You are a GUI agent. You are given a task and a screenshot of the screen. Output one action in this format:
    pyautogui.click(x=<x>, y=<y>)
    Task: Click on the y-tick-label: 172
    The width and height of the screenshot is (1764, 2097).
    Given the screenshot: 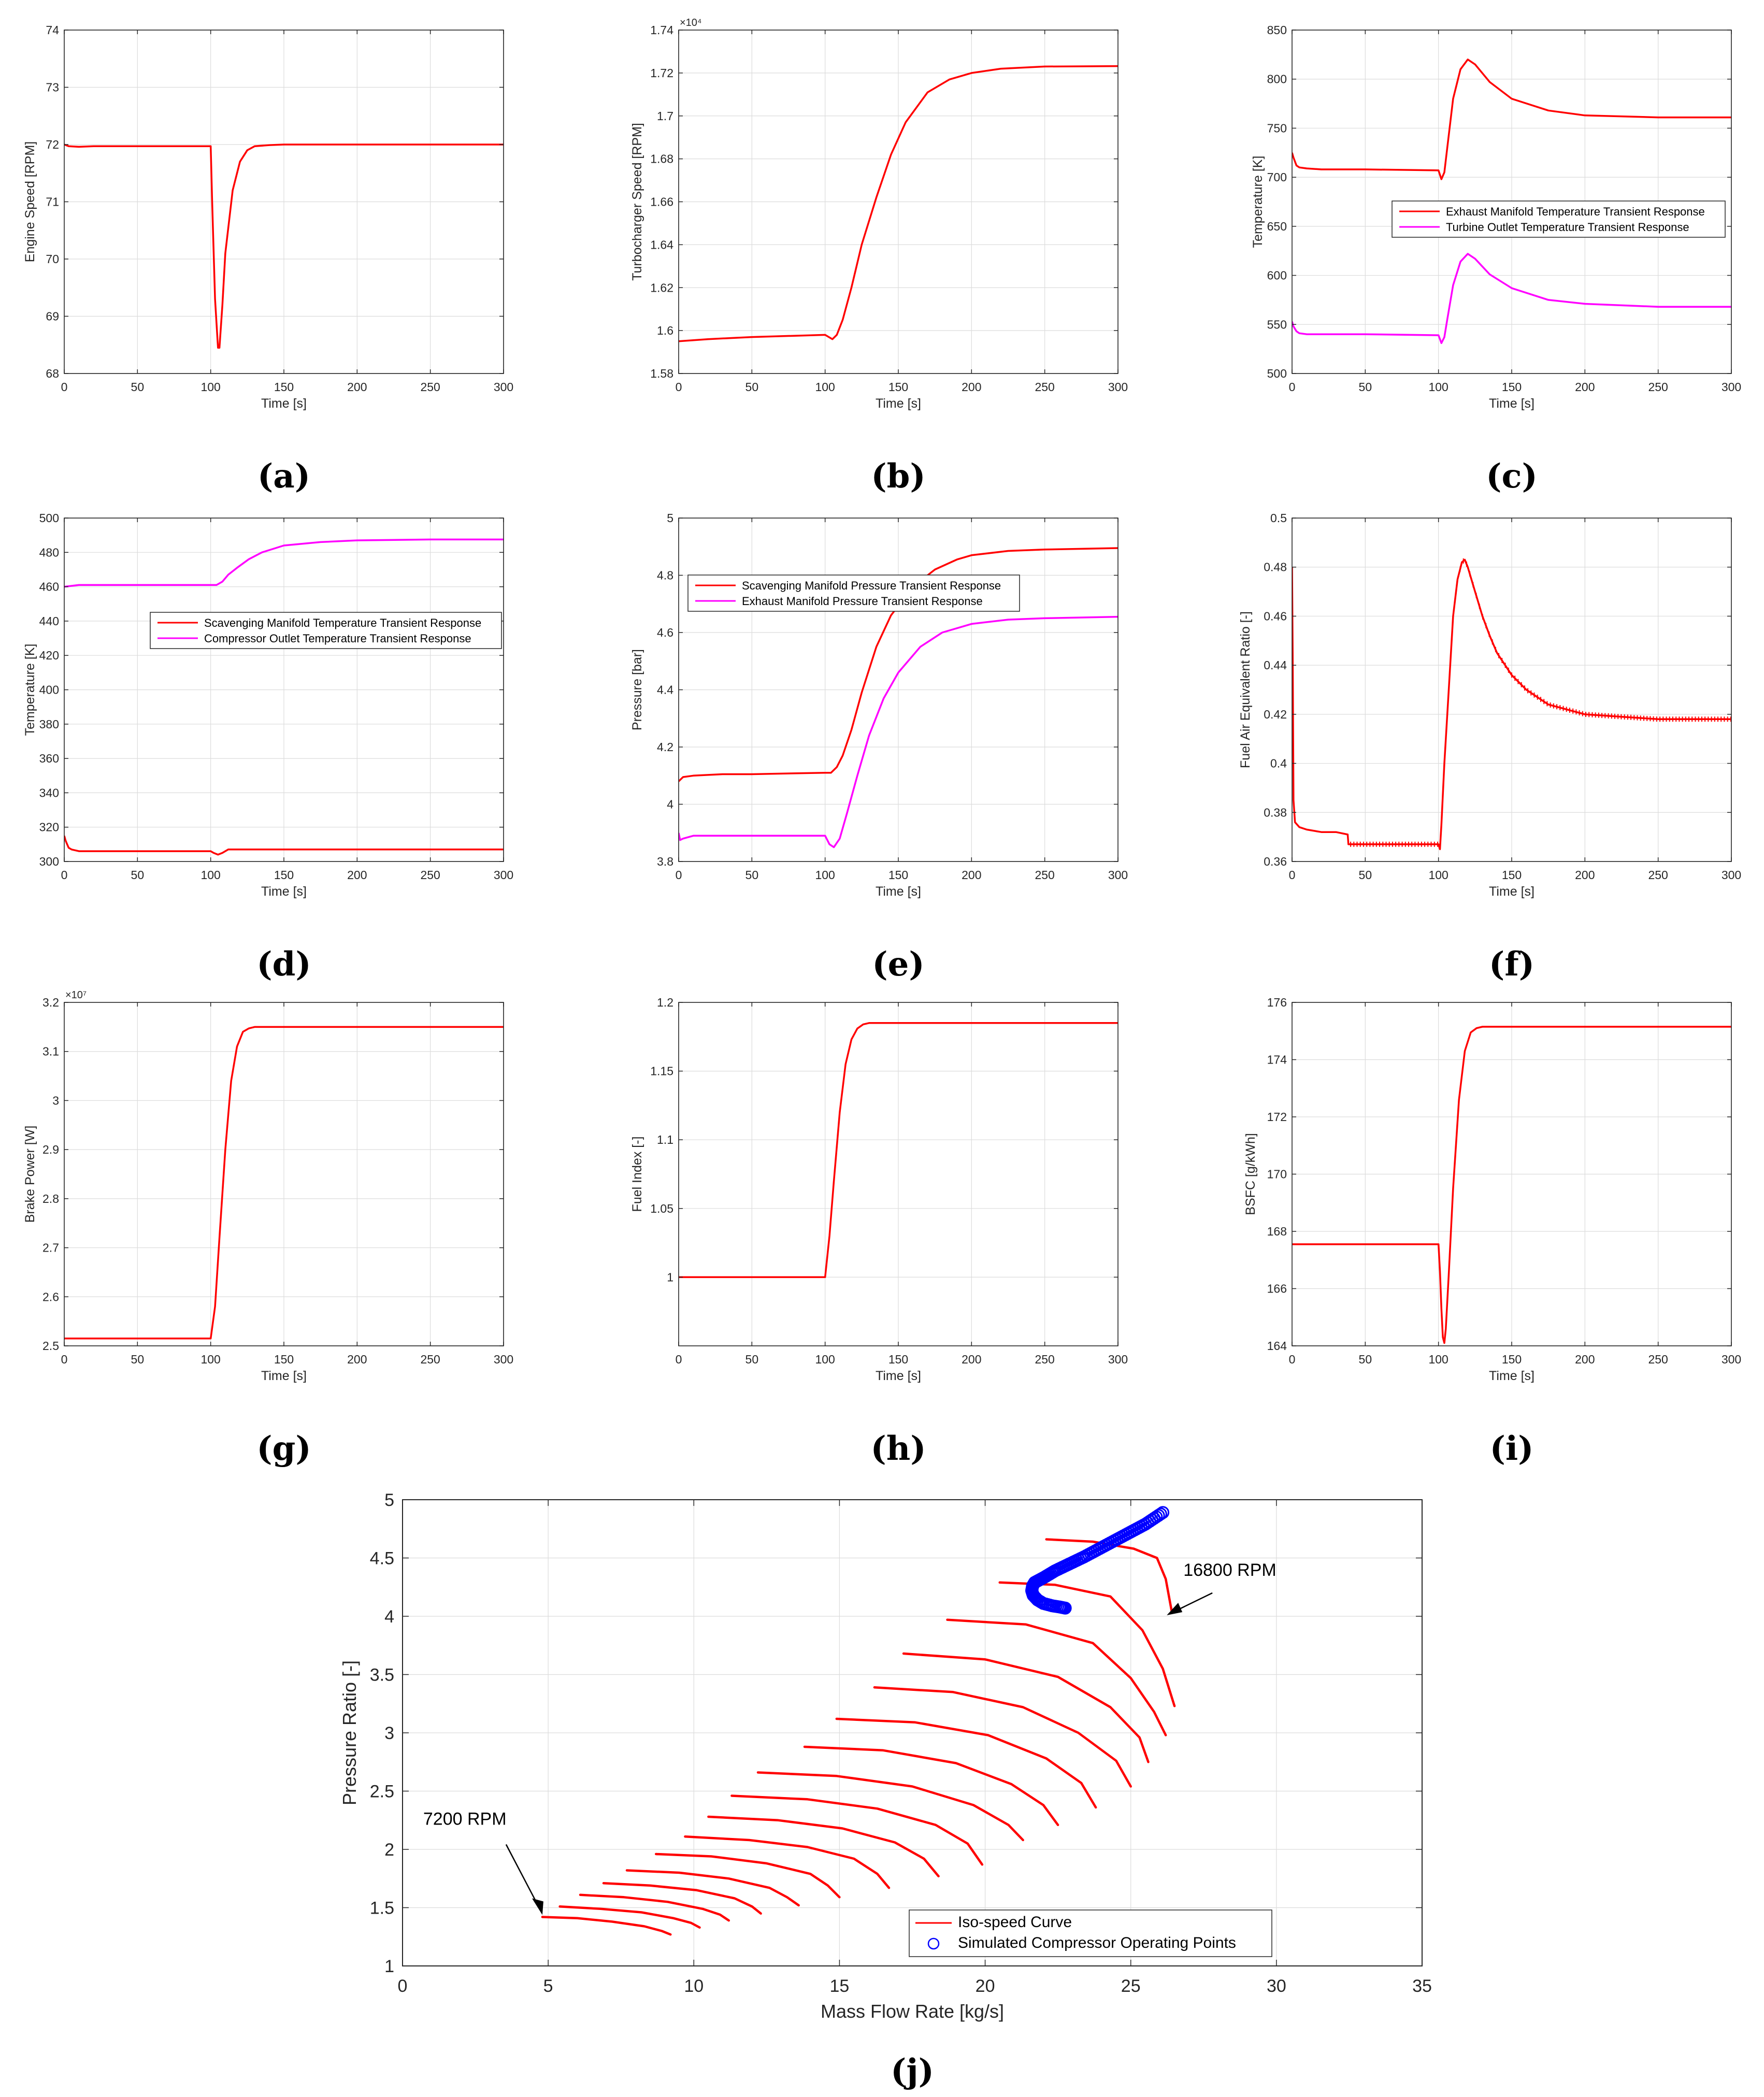 What is the action you would take?
    pyautogui.click(x=1277, y=1117)
    